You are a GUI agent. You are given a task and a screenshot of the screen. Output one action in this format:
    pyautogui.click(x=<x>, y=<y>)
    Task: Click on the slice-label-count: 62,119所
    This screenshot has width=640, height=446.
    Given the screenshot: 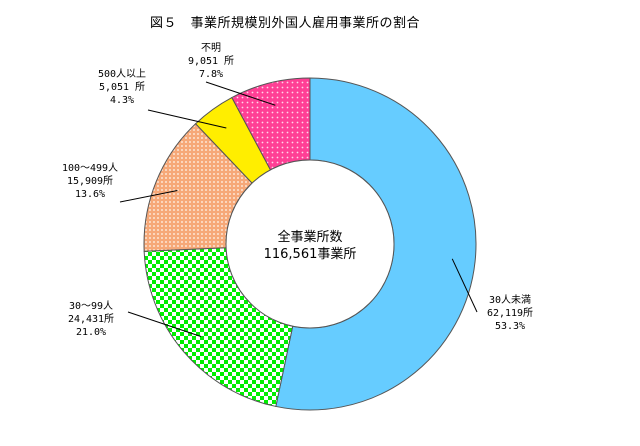 What is the action you would take?
    pyautogui.click(x=510, y=313)
    